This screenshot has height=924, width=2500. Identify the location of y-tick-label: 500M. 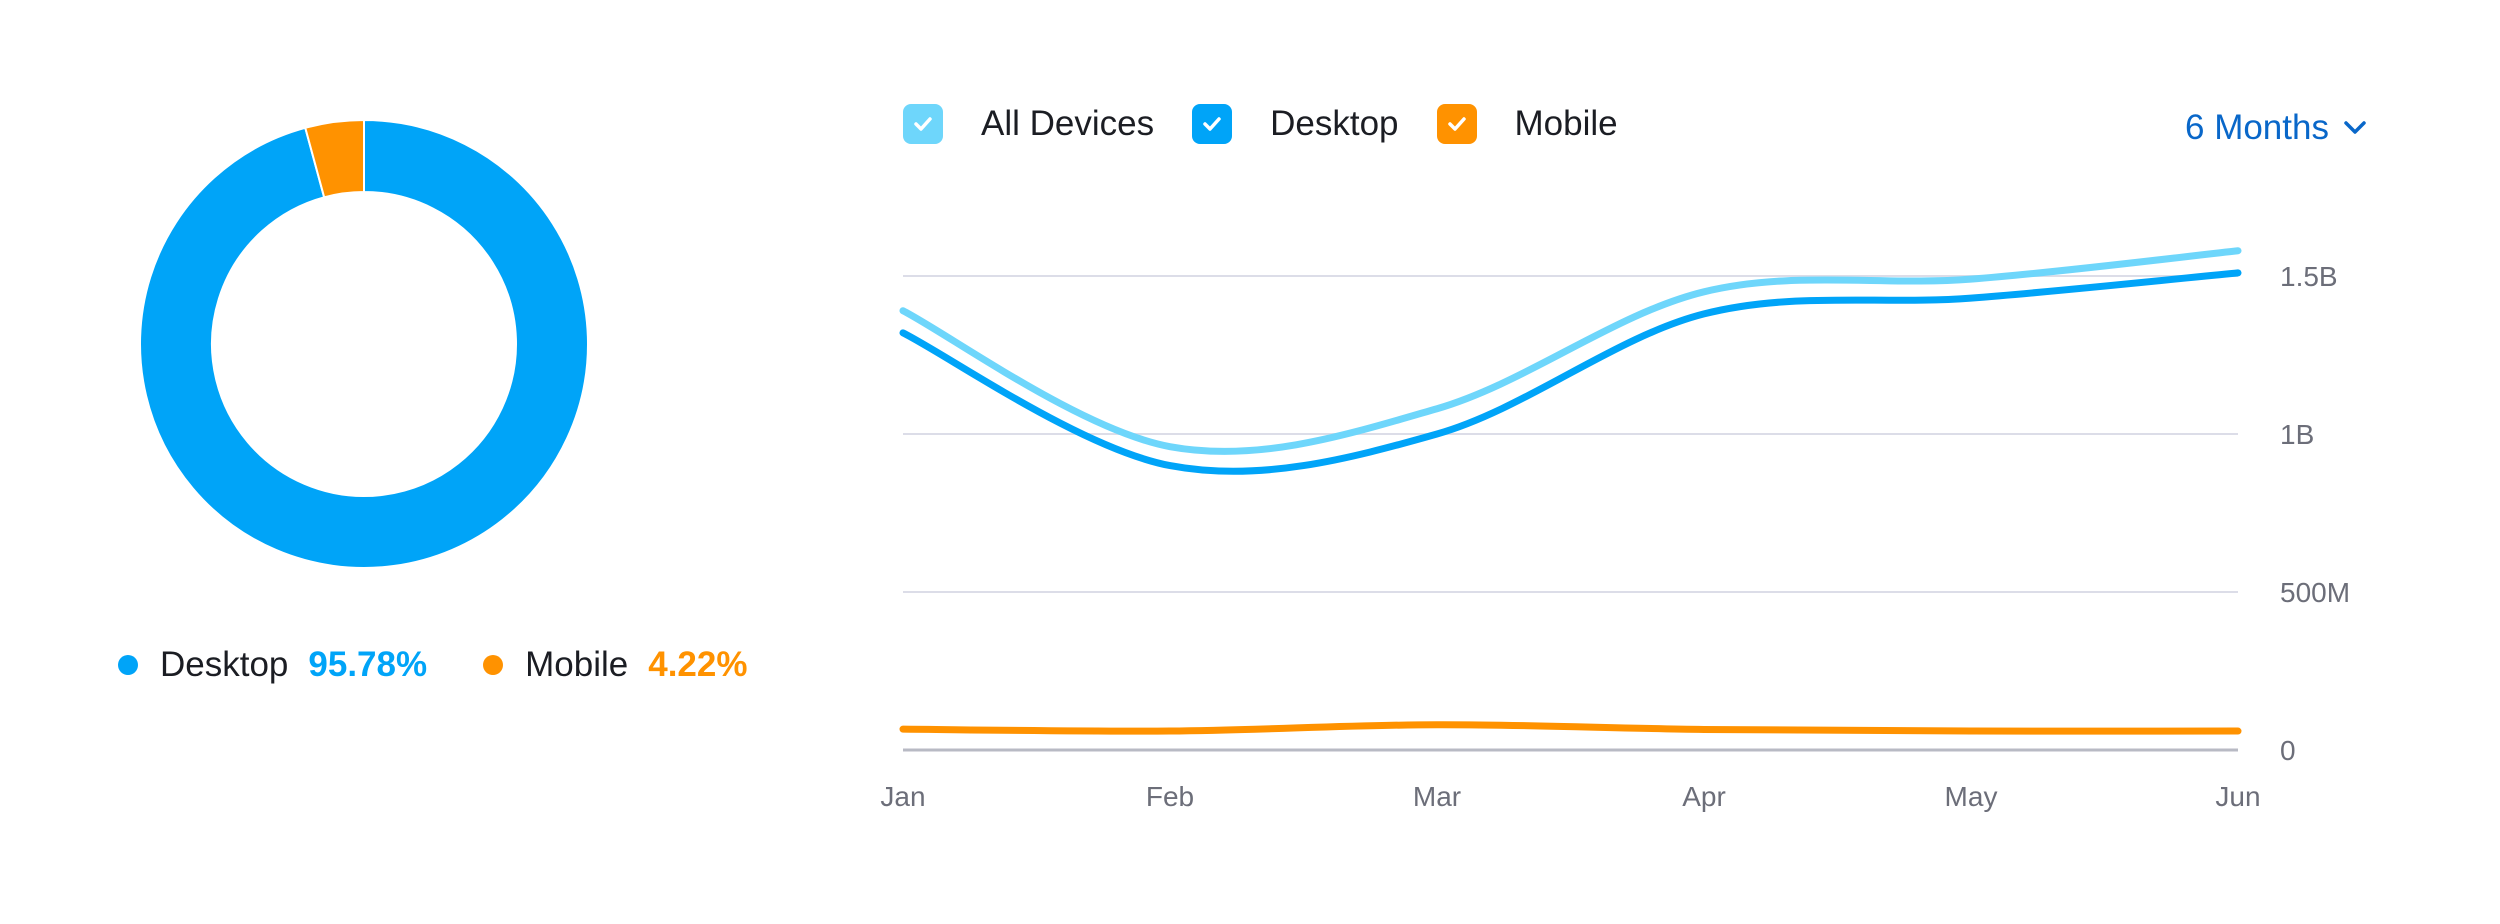
(2315, 592).